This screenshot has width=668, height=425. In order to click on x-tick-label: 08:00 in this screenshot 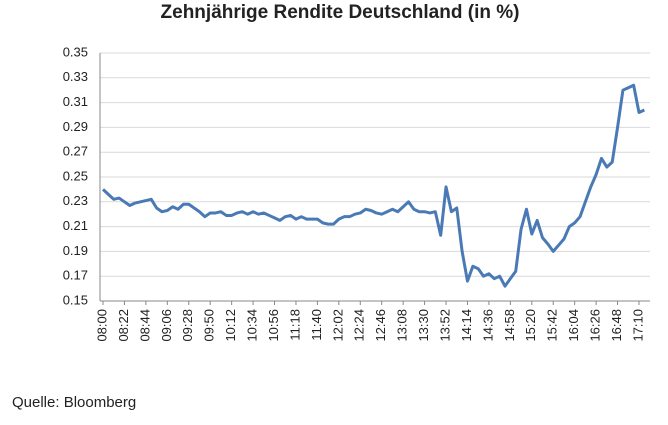, I will do `click(101, 325)`.